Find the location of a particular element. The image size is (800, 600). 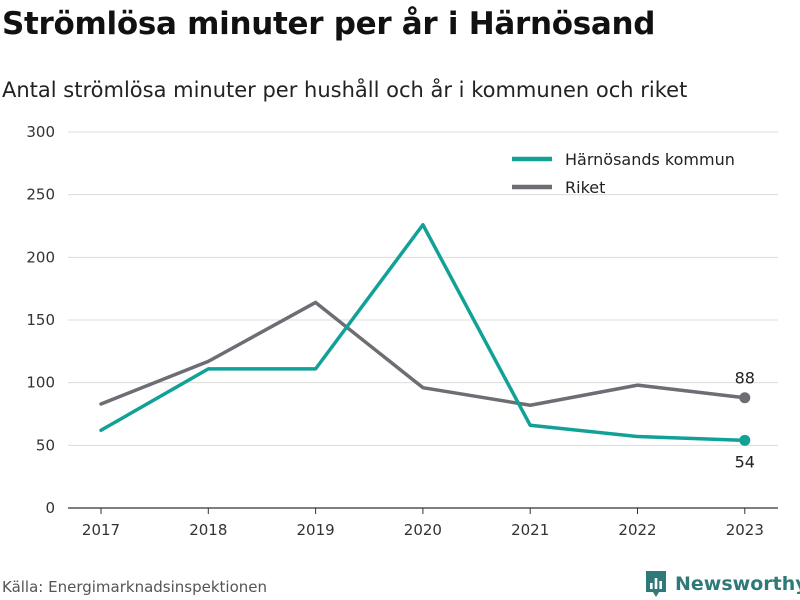

legend-label: Riket is located at coordinates (585, 187).